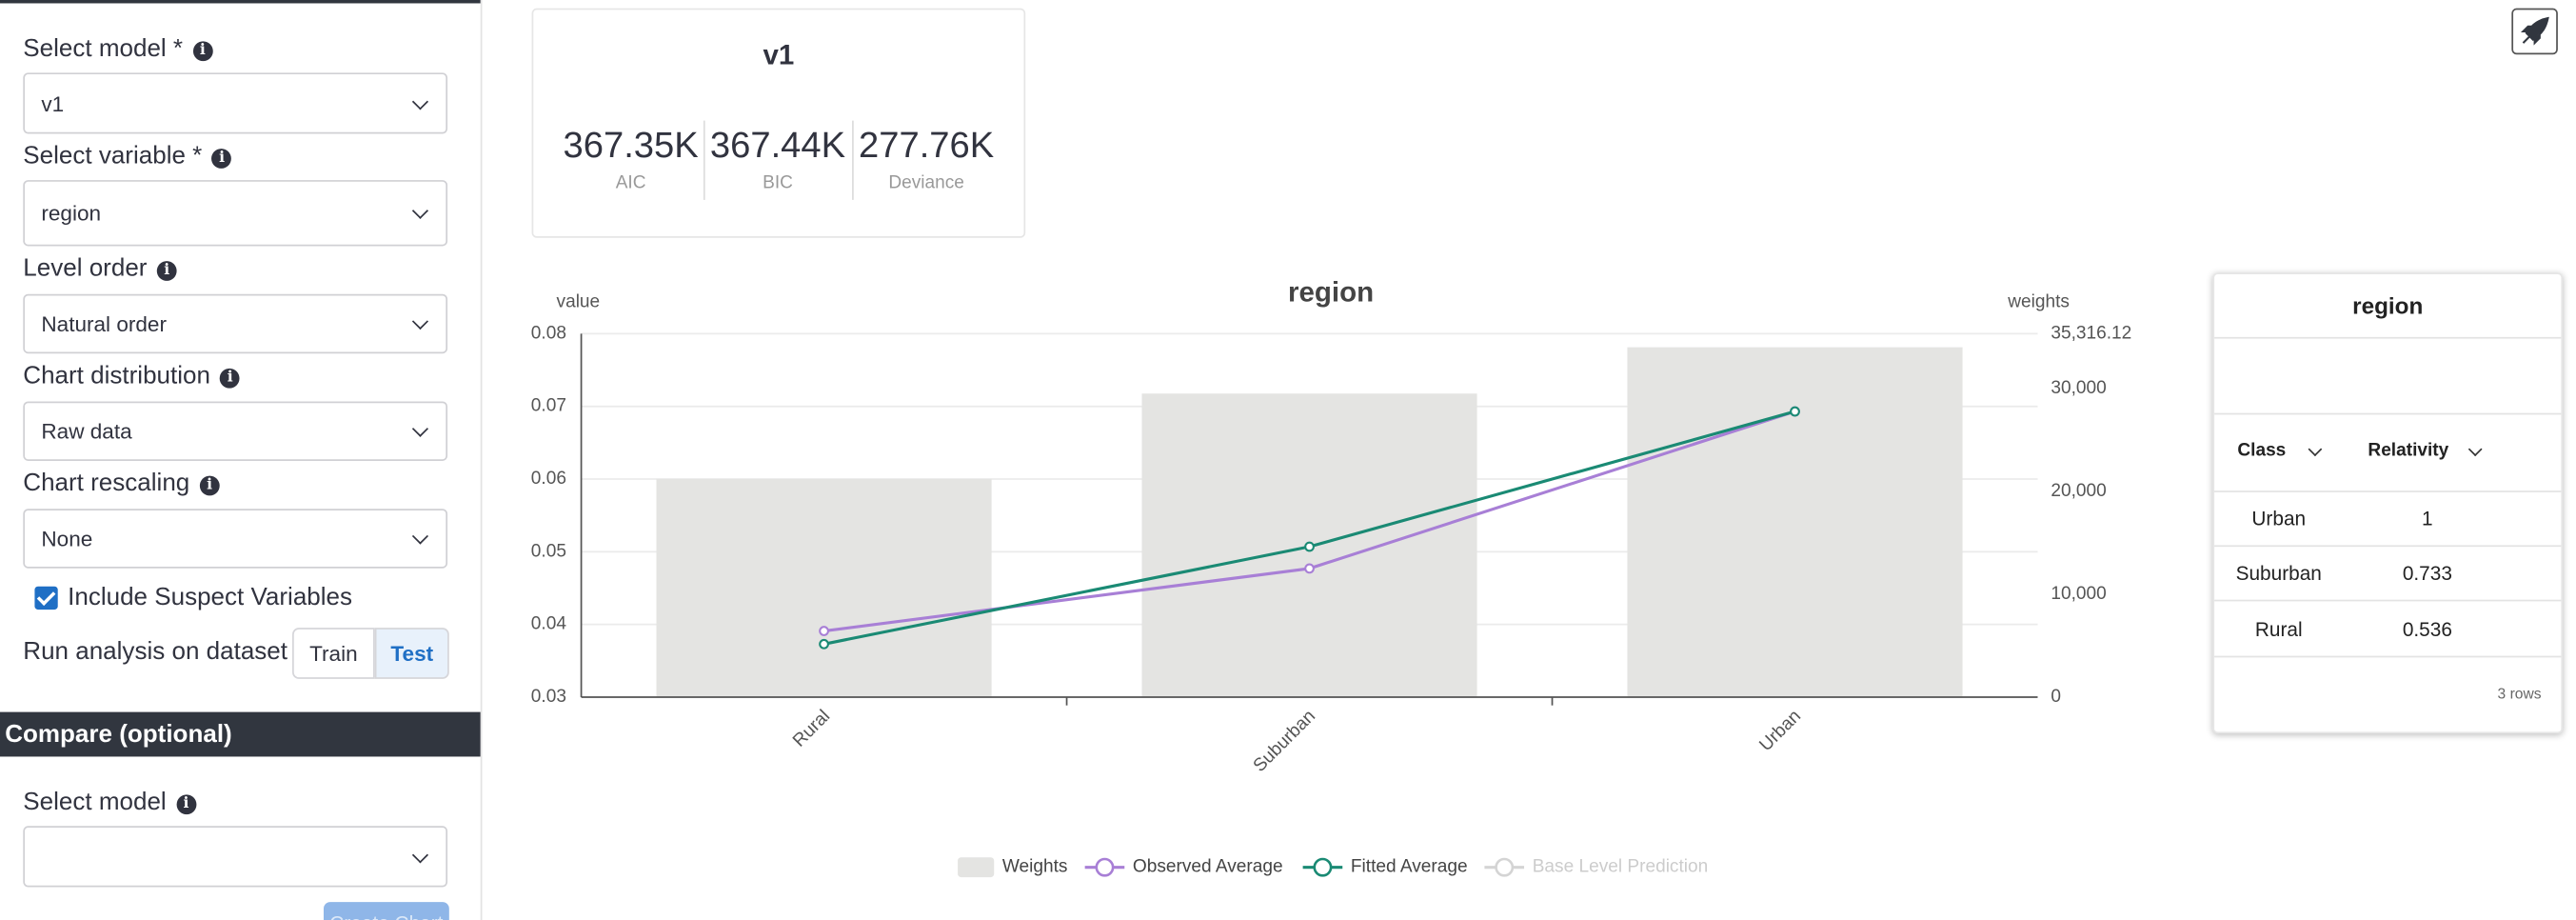 The image size is (2576, 920). I want to click on x-tick-label: Urban, so click(1780, 731).